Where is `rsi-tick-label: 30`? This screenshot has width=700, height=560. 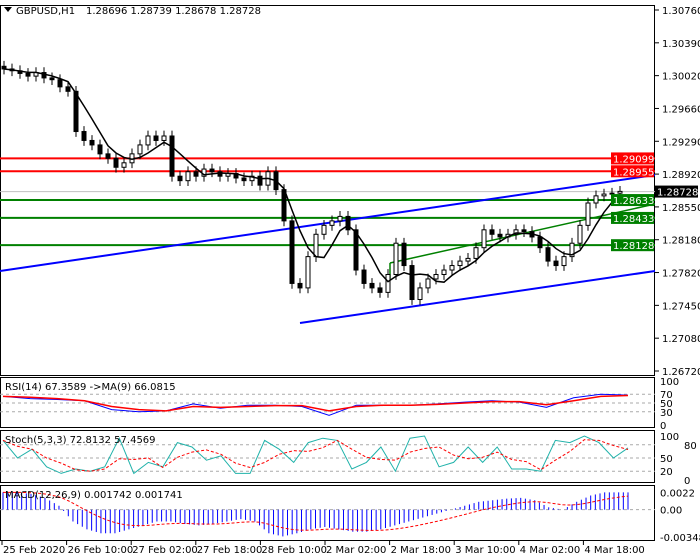
rsi-tick-label: 30 is located at coordinates (666, 413).